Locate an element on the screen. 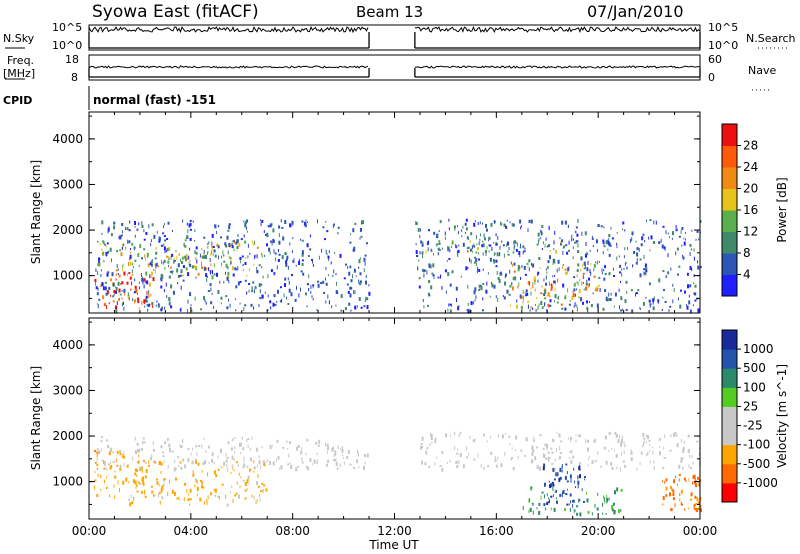 The height and width of the screenshot is (554, 800). freq-label: Freq. is located at coordinates (20, 60).